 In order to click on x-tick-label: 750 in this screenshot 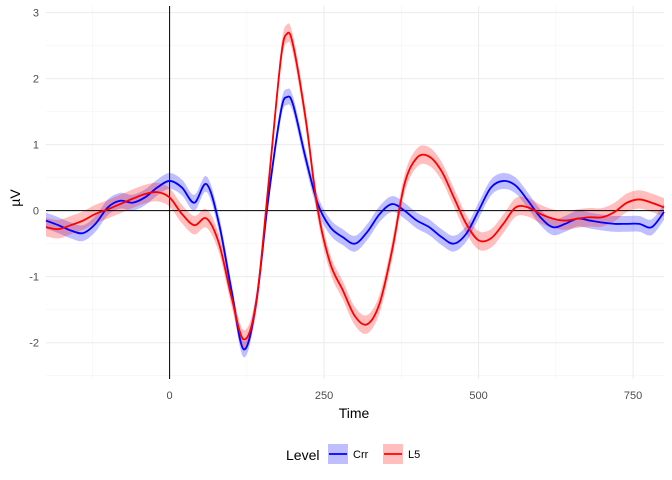, I will do `click(633, 396)`.